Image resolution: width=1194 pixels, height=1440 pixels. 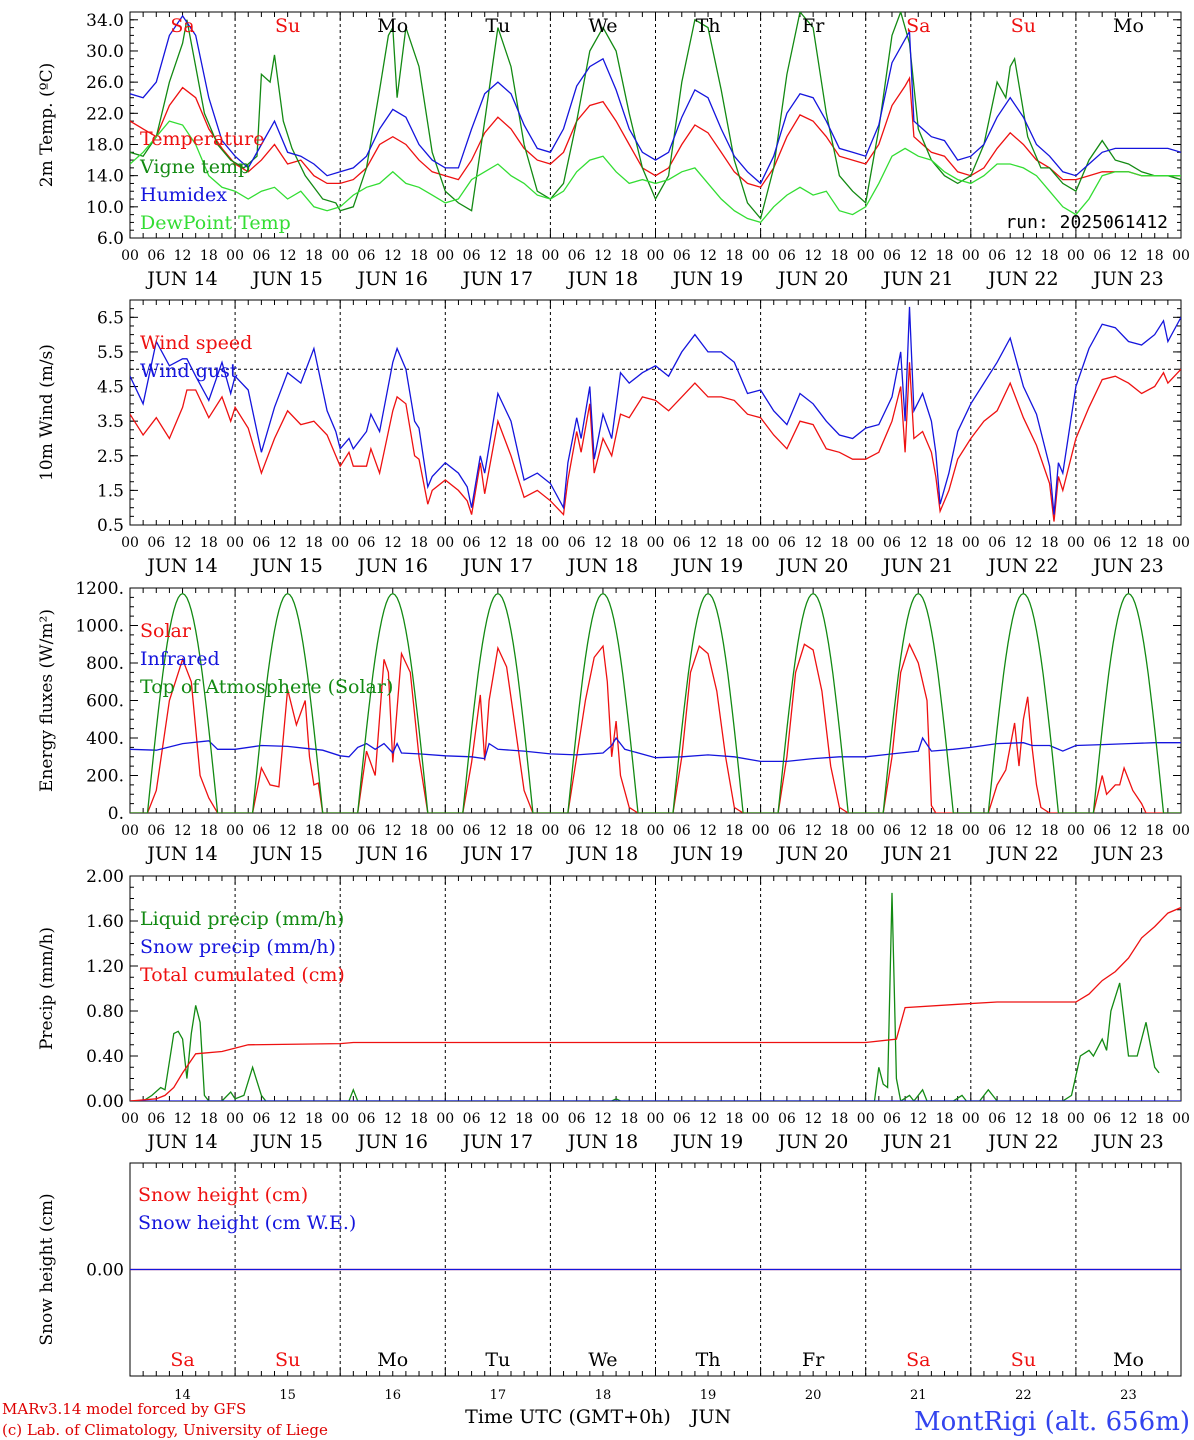 What do you see at coordinates (655, 700) in the screenshot?
I see `plot-frame` at bounding box center [655, 700].